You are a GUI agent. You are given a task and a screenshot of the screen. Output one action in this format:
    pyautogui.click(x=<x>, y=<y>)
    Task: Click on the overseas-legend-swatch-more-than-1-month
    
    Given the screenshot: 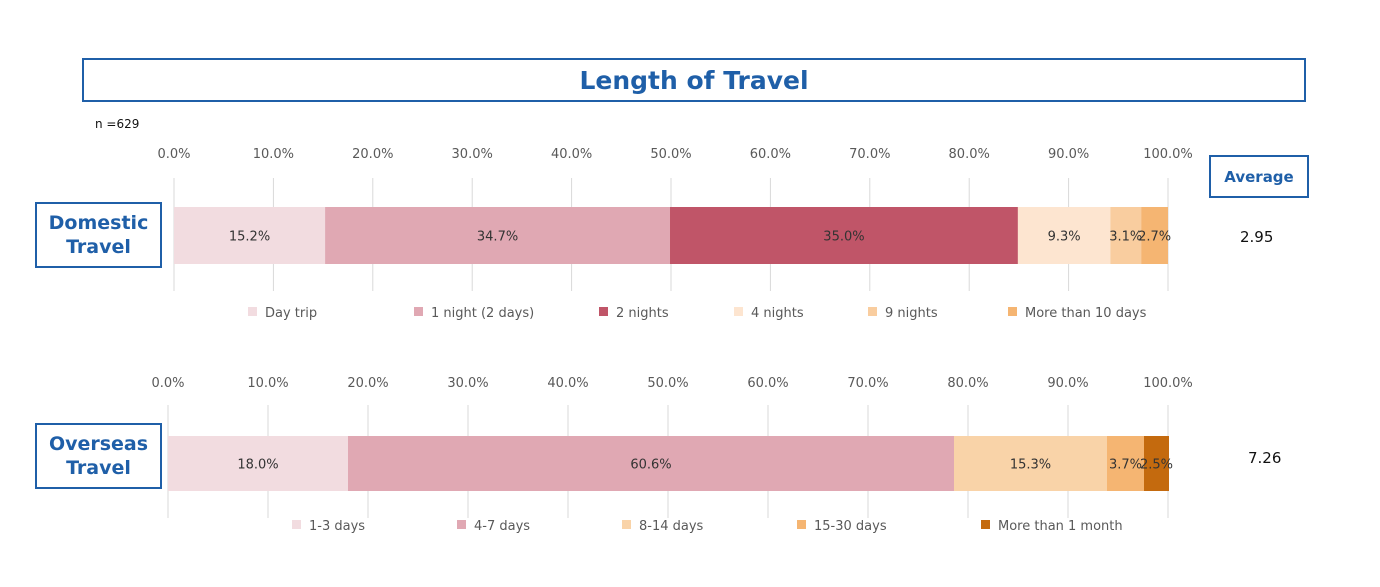 What is the action you would take?
    pyautogui.click(x=985, y=524)
    